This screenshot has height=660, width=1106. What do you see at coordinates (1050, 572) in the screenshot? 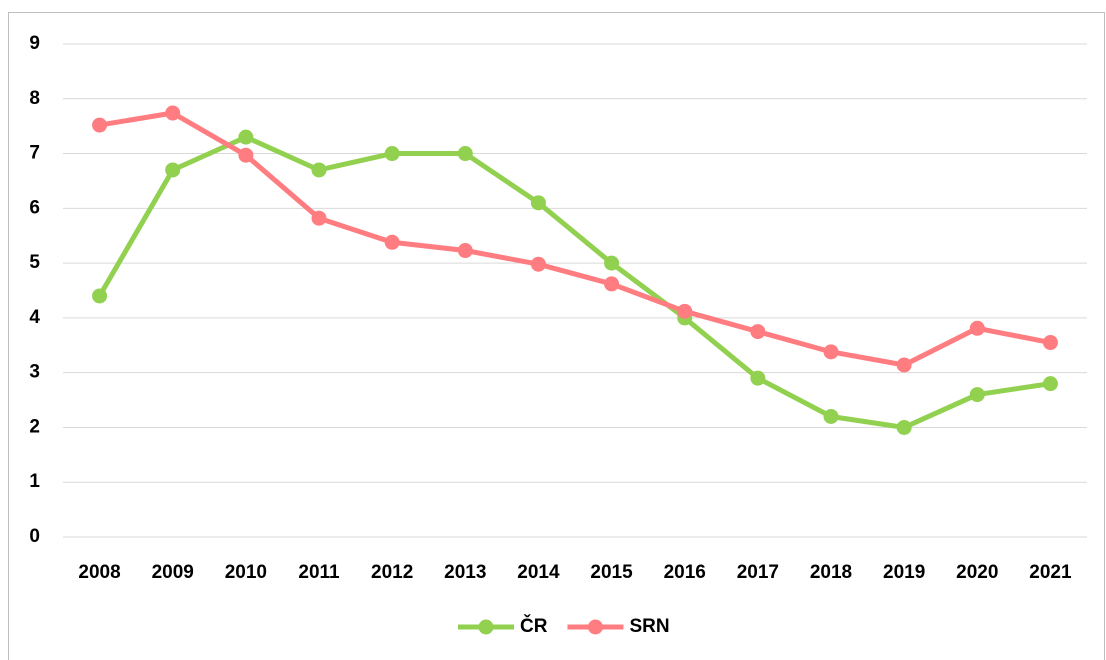
I see `x-tick-label: 2021` at bounding box center [1050, 572].